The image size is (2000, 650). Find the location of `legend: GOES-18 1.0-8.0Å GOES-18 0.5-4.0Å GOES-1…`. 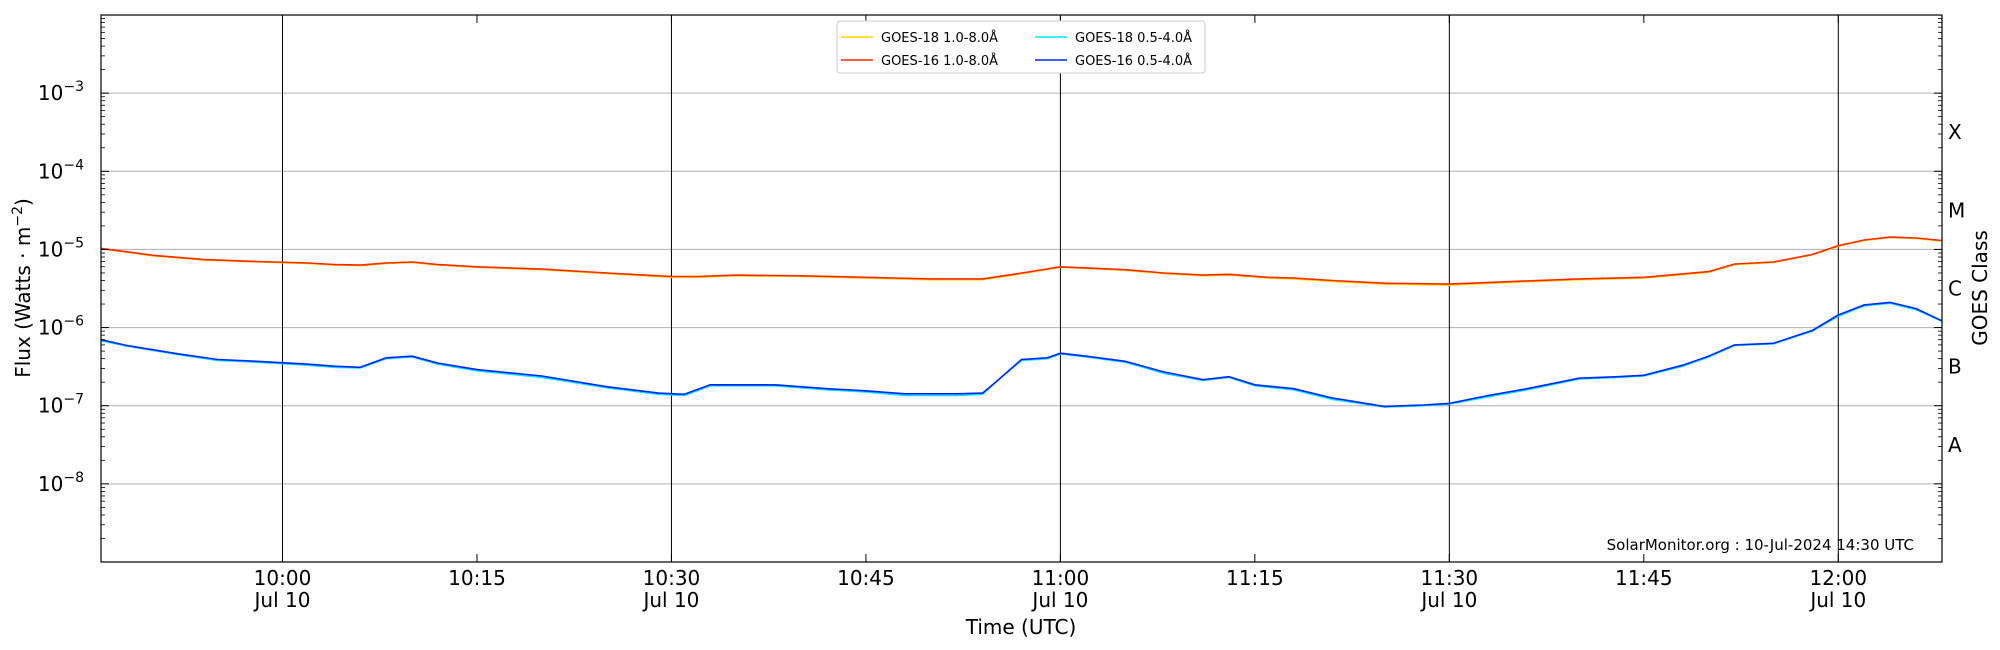

legend: GOES-18 1.0-8.0Å GOES-18 0.5-4.0Å GOES-1… is located at coordinates (1021, 47).